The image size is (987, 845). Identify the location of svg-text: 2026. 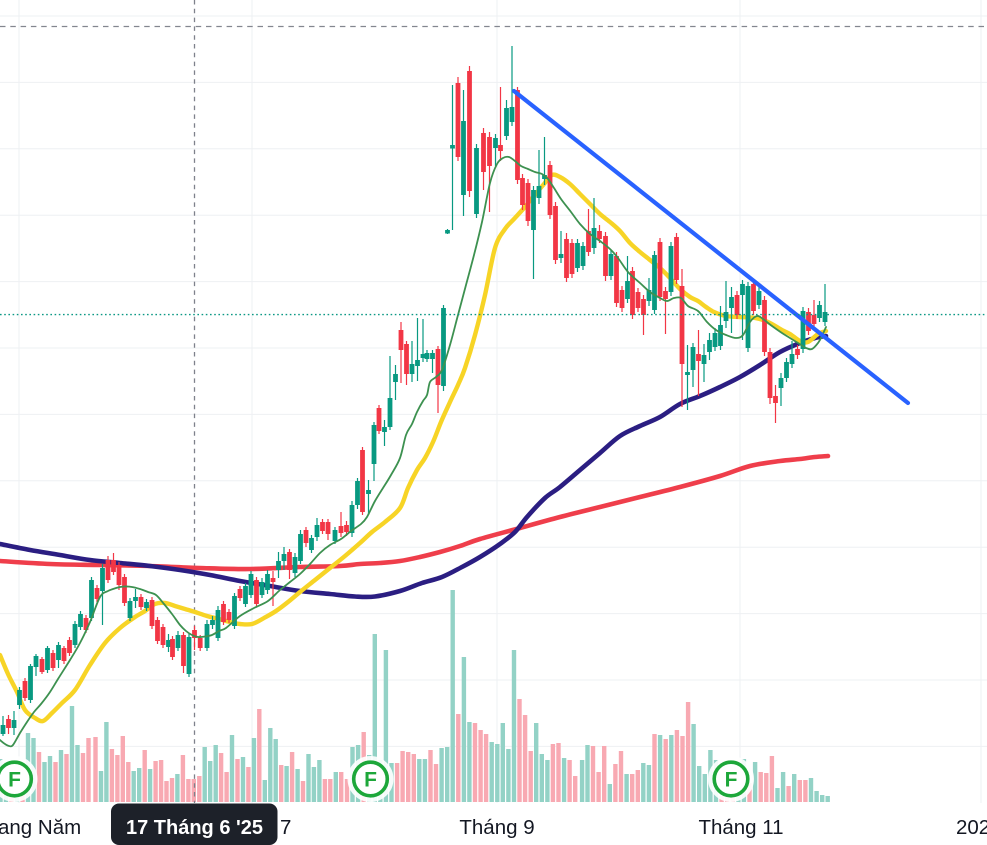
(971, 827).